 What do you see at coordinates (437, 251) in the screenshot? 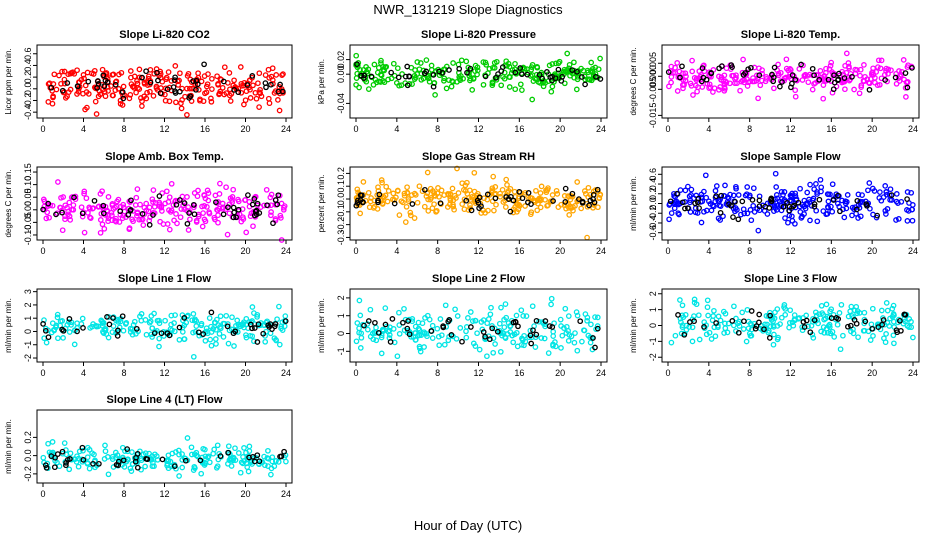
I see `x-tick-label: 8` at bounding box center [437, 251].